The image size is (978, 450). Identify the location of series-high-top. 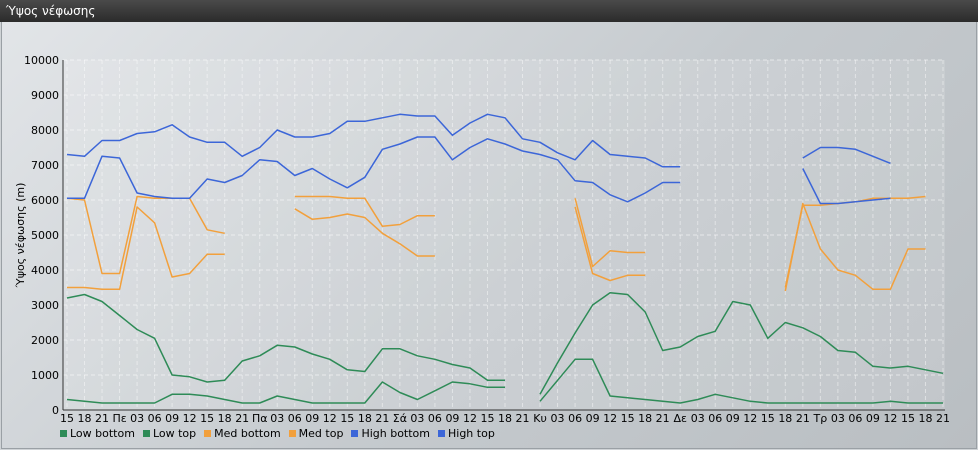
(478, 140).